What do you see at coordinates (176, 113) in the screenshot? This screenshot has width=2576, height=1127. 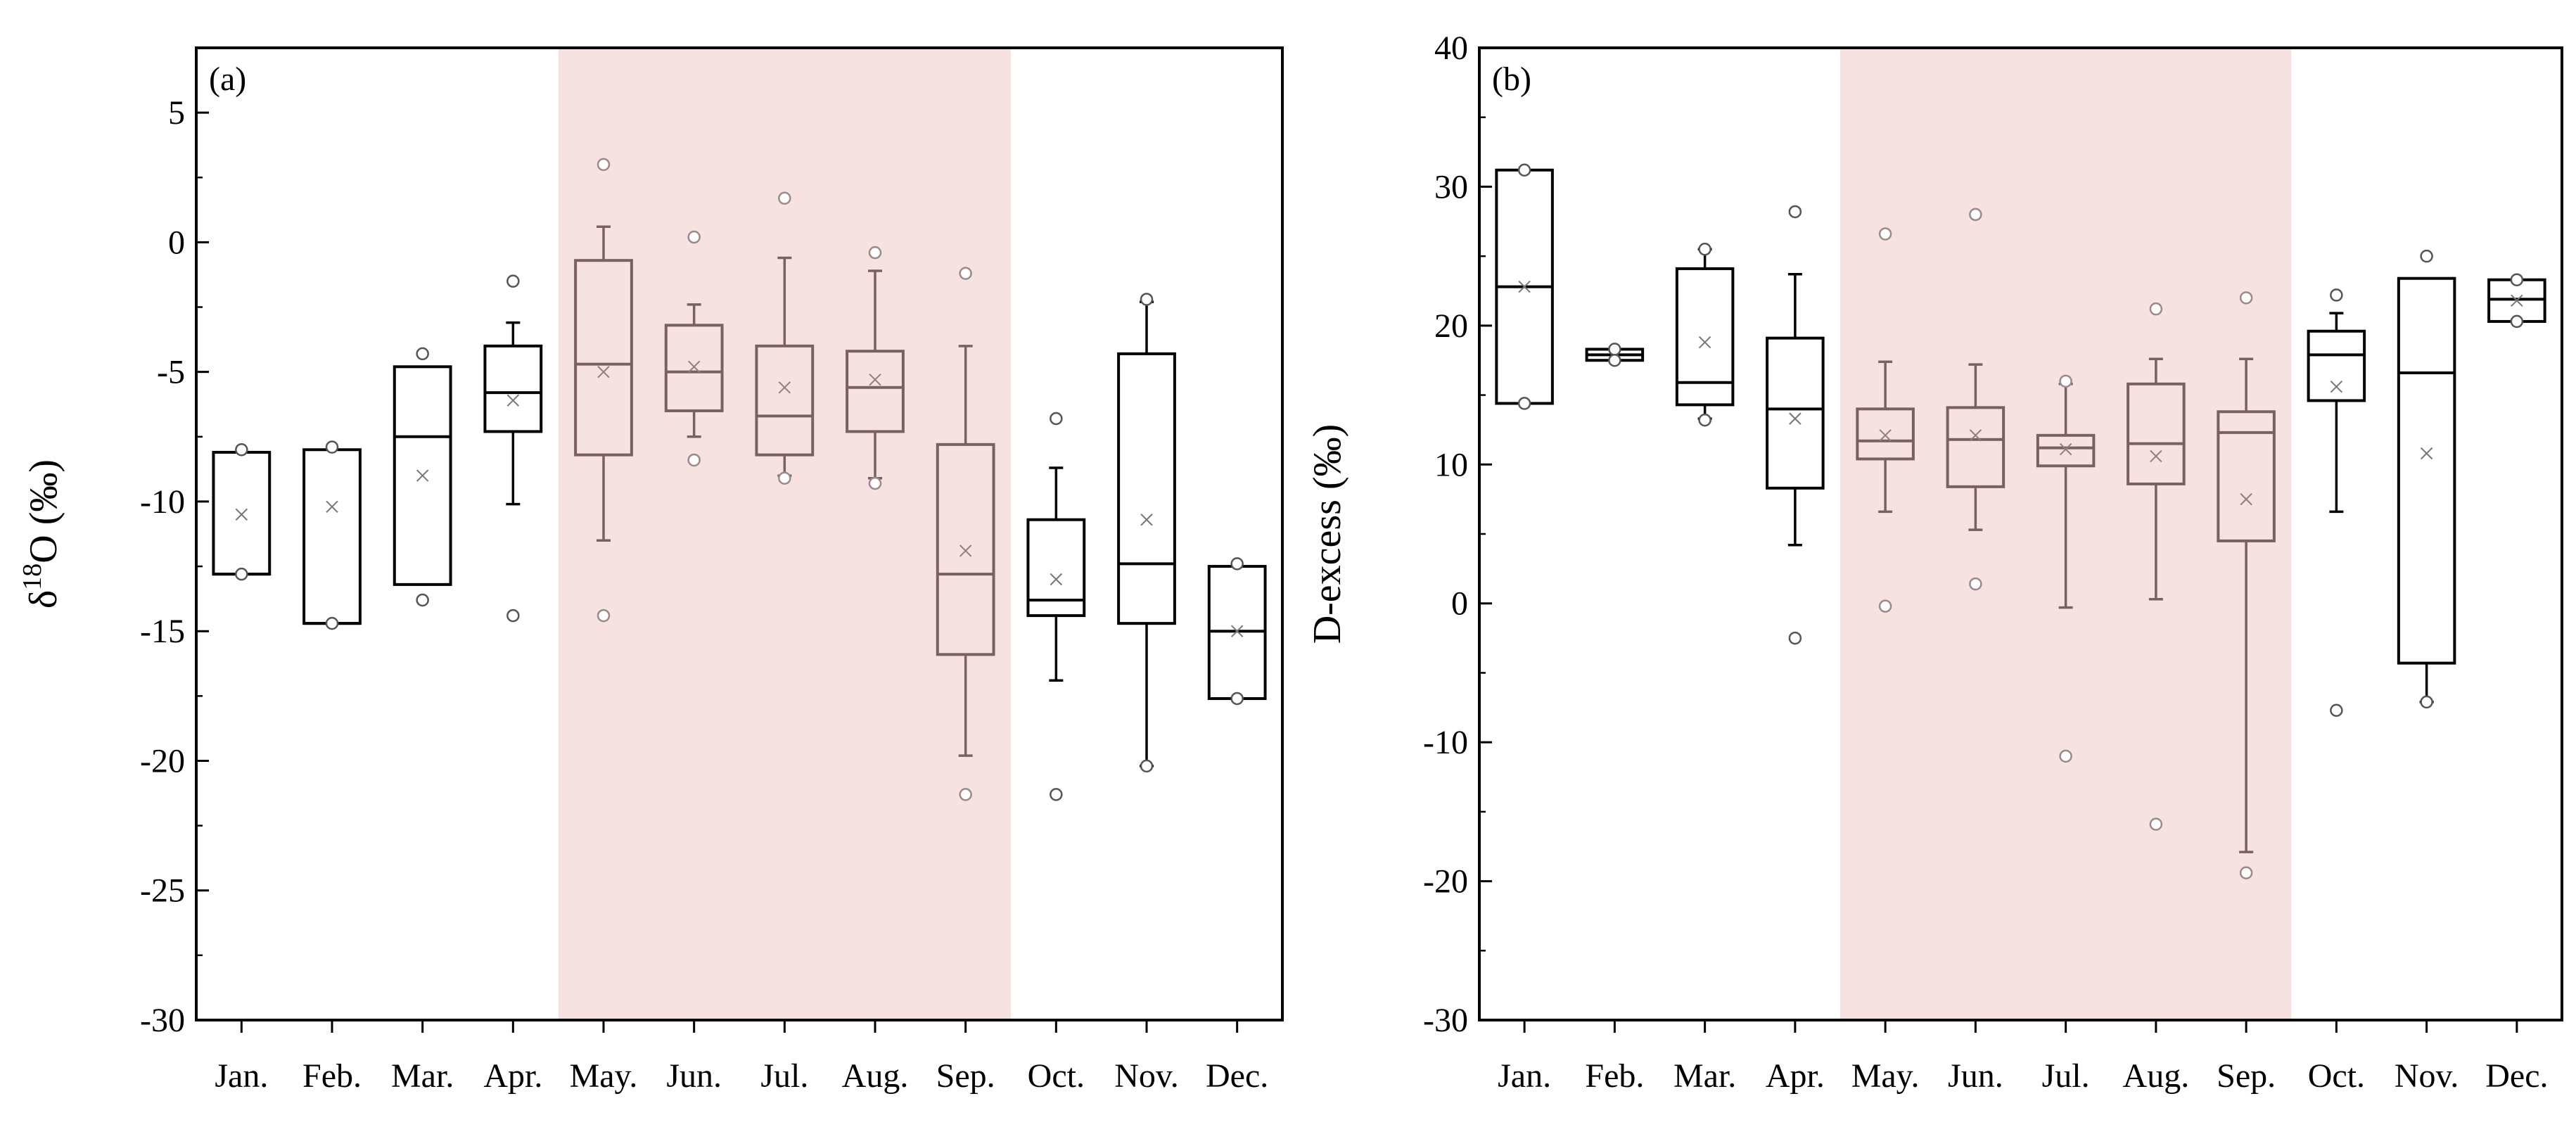 I see `y-tick-label: 5` at bounding box center [176, 113].